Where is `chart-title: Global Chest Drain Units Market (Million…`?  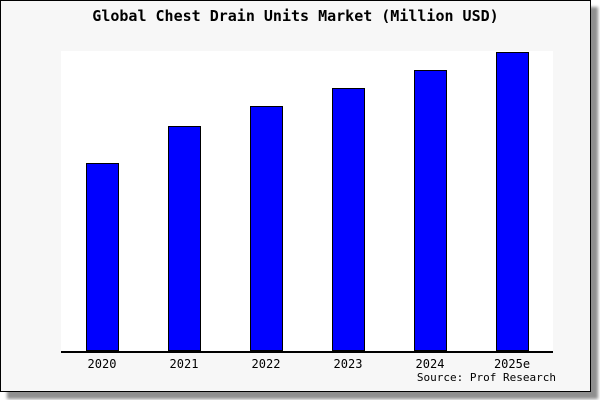
chart-title: Global Chest Drain Units Market (Million… is located at coordinates (295, 16).